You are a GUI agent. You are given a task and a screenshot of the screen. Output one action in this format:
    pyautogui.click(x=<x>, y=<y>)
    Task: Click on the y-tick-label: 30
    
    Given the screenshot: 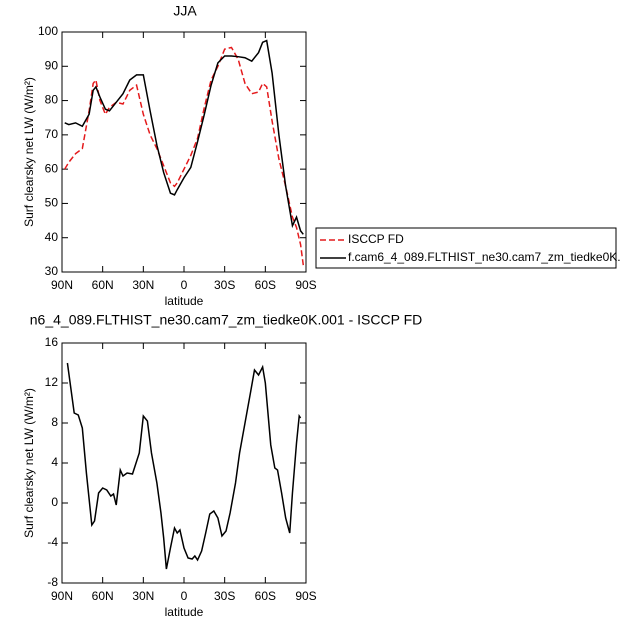 What is the action you would take?
    pyautogui.click(x=52, y=271)
    